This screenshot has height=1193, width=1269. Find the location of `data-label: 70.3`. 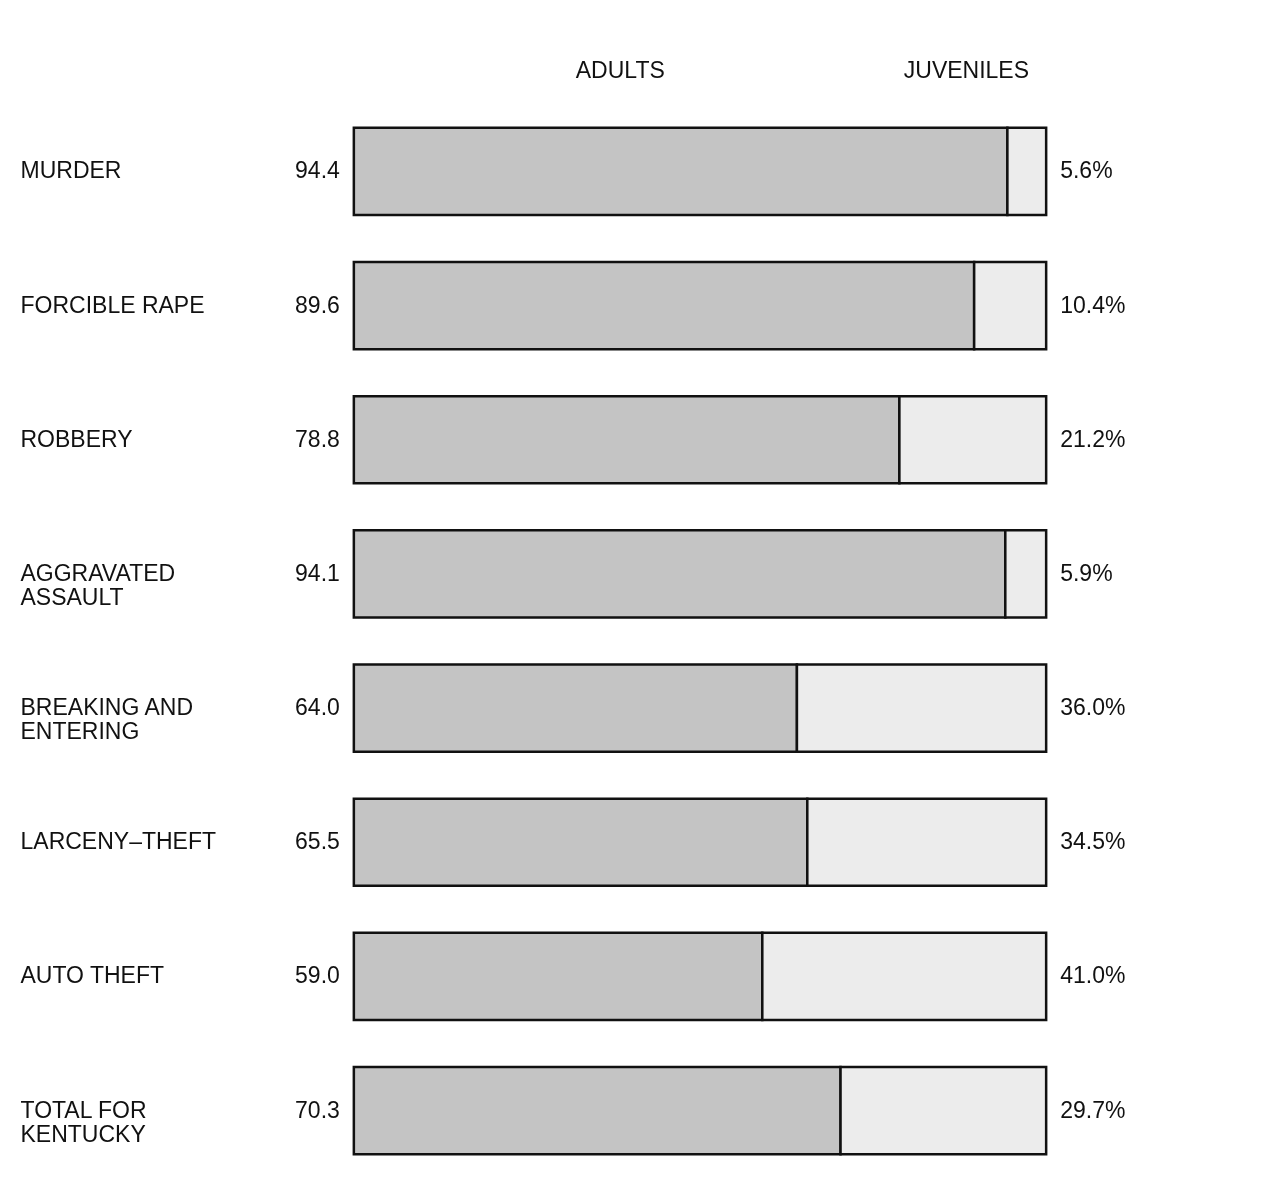

data-label: 70.3 is located at coordinates (317, 1109).